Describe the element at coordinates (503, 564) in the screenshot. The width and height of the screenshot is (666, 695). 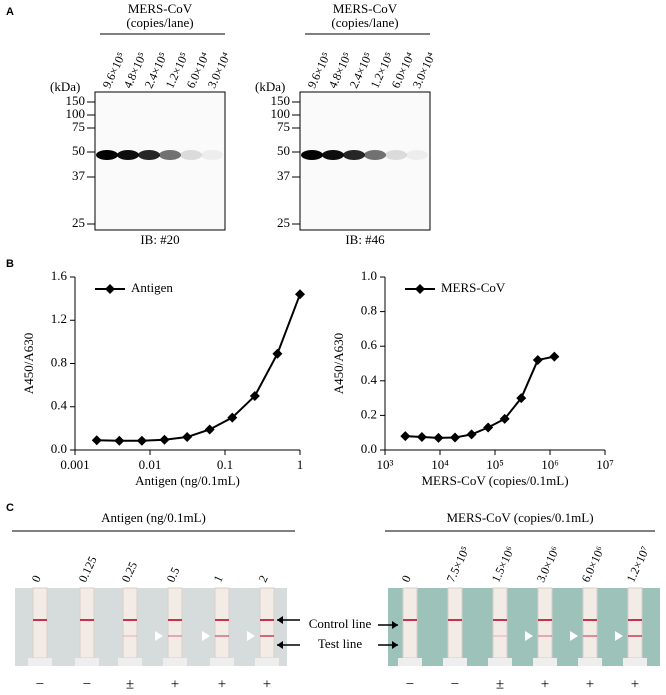
I see `lane-label: 1.5×10⁶` at that location.